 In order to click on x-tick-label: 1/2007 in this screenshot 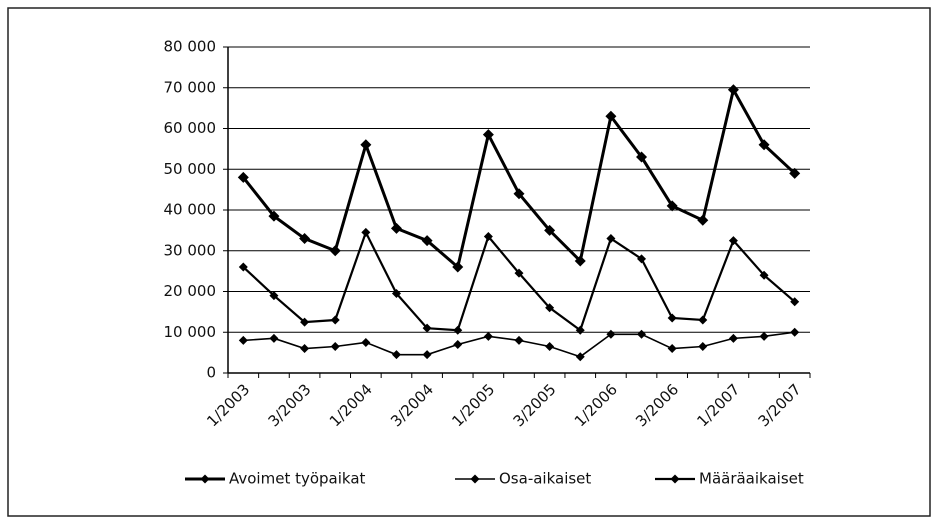, I will do `click(718, 405)`.